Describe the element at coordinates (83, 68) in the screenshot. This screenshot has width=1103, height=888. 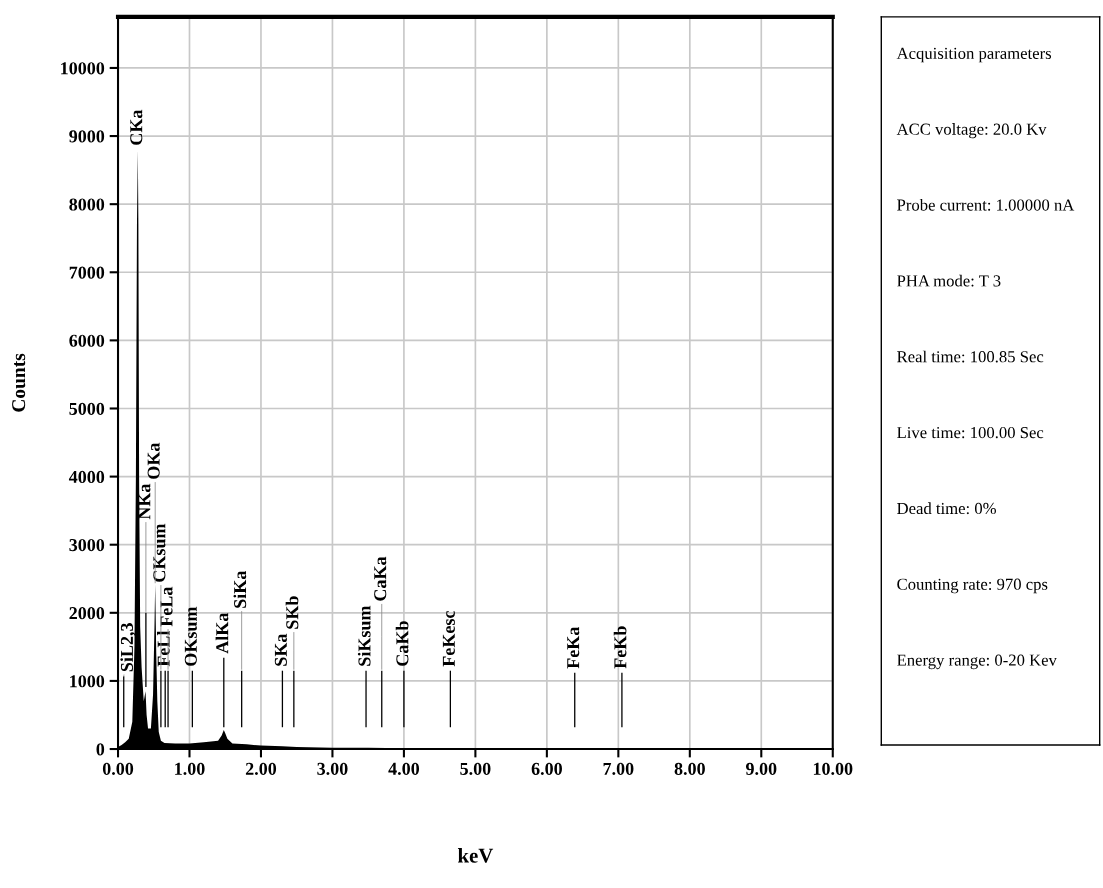
I see `y-tick-label: 10000` at that location.